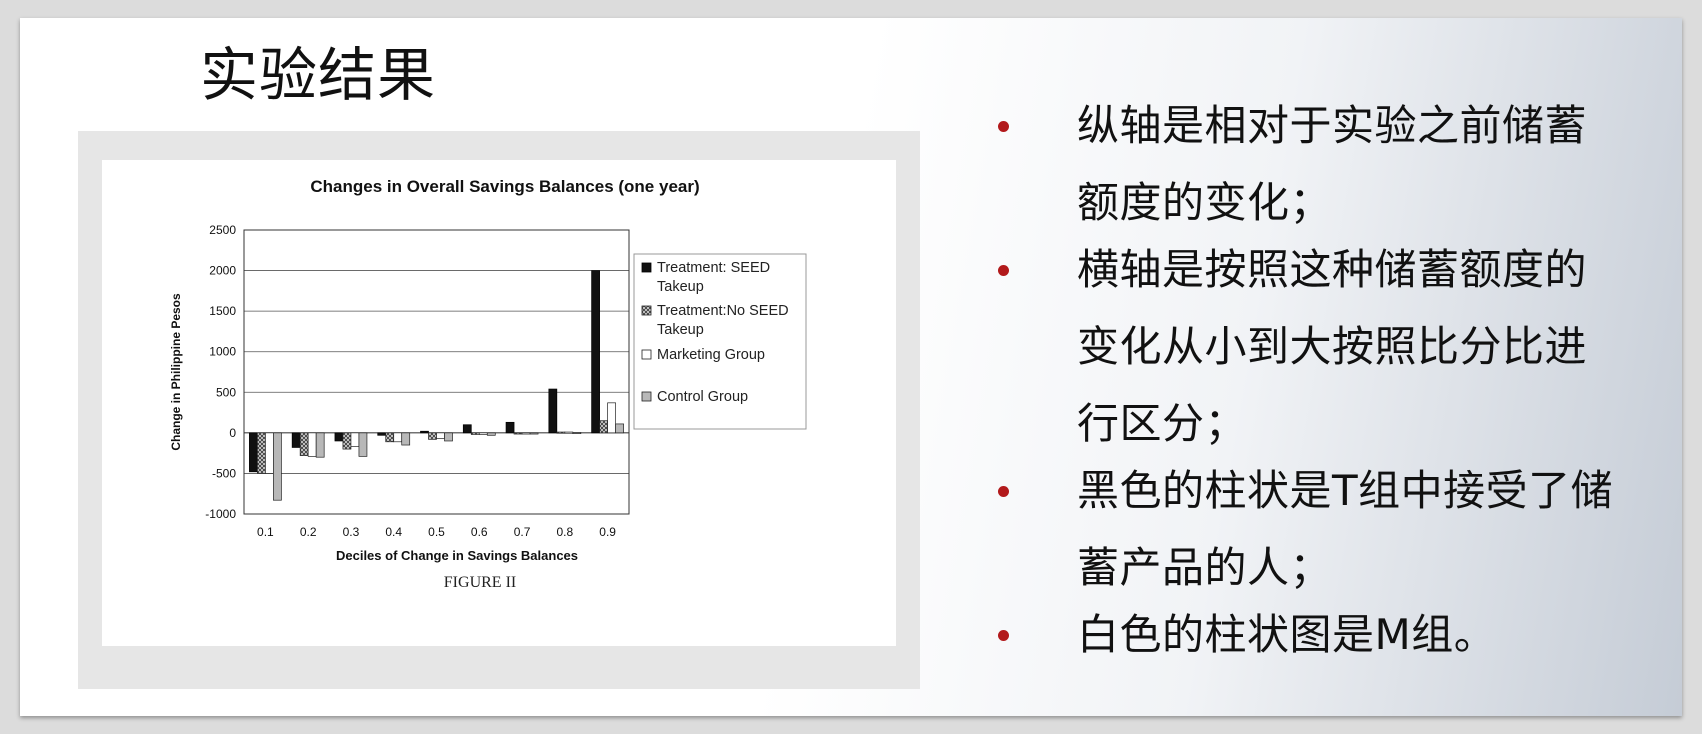 This screenshot has width=1702, height=734. What do you see at coordinates (176, 372) in the screenshot?
I see `y-axis-label: Change in Philippine Pesos` at bounding box center [176, 372].